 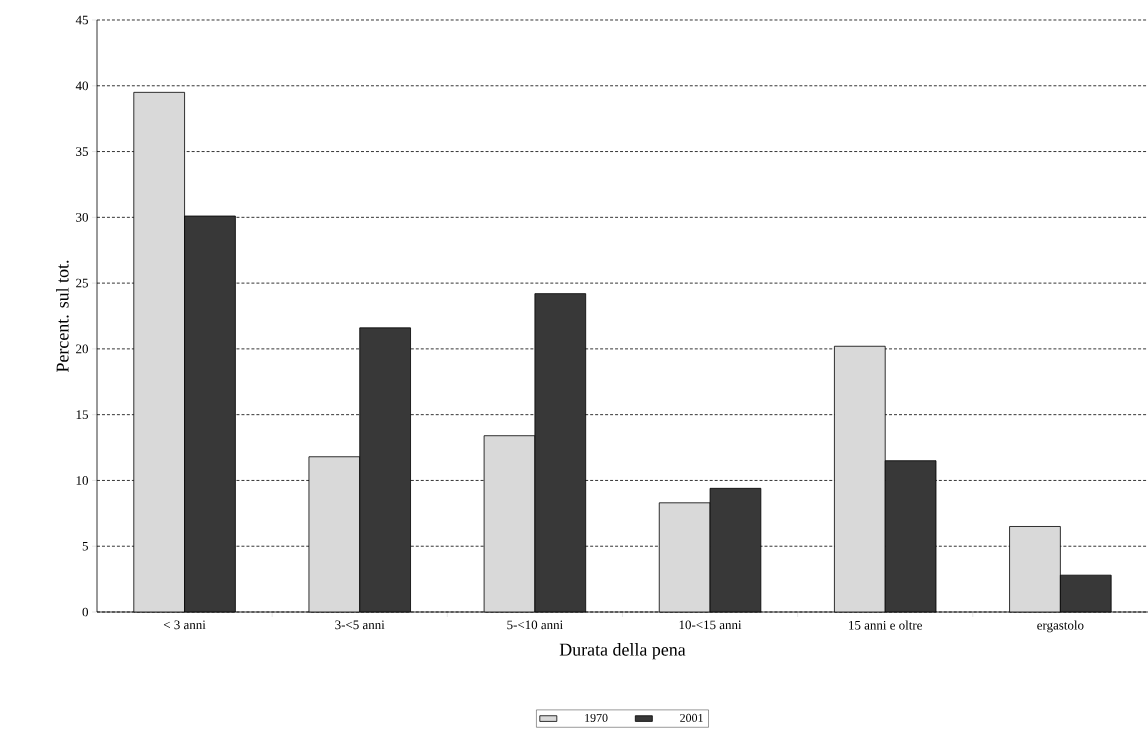 What do you see at coordinates (710, 625) in the screenshot?
I see `x-tick-label: 10-<15 anni` at bounding box center [710, 625].